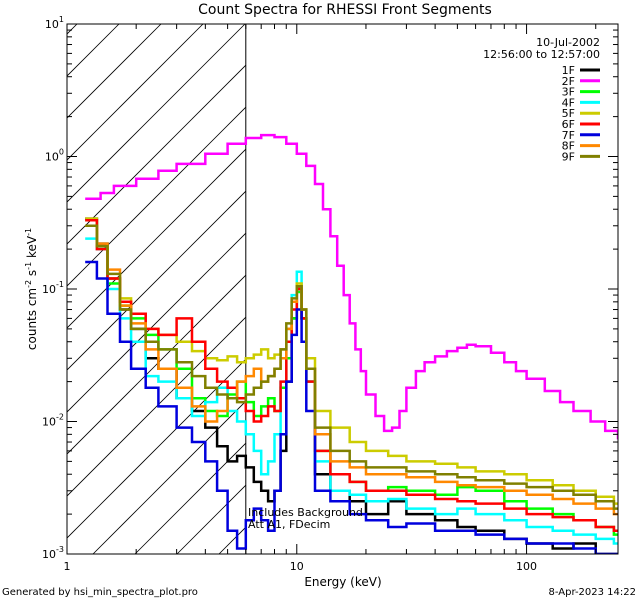  What do you see at coordinates (32, 248) in the screenshot?
I see `y-axis-label-end: keV` at bounding box center [32, 248].